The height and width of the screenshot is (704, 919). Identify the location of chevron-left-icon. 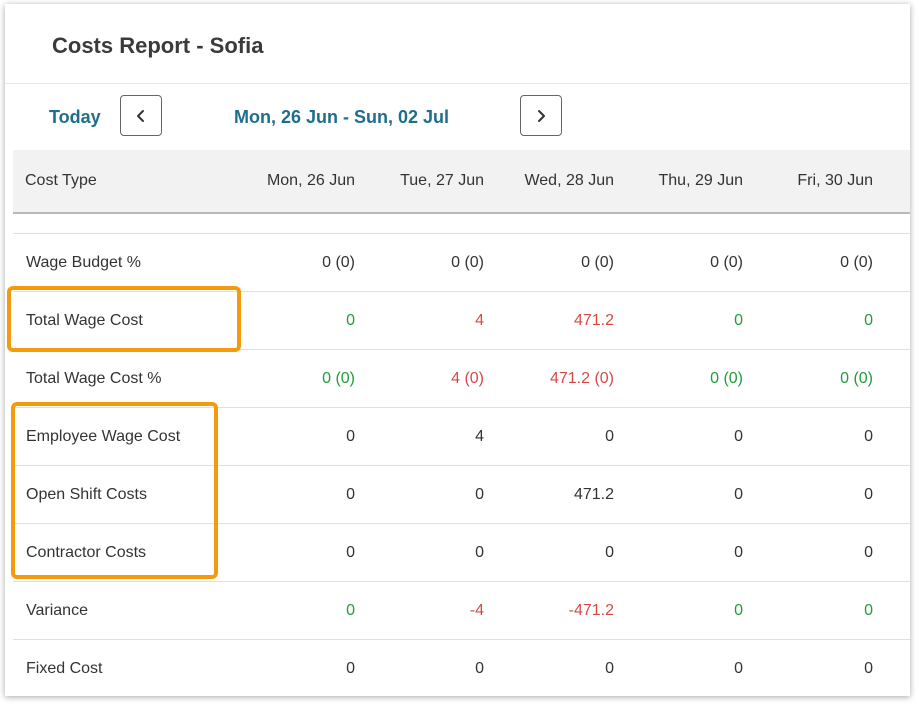
(140, 115).